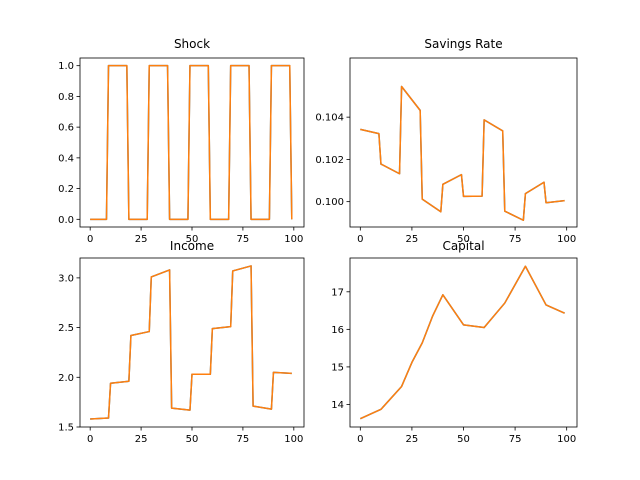 Image resolution: width=640 pixels, height=480 pixels. What do you see at coordinates (192, 246) in the screenshot?
I see `subplot-title: Income` at bounding box center [192, 246].